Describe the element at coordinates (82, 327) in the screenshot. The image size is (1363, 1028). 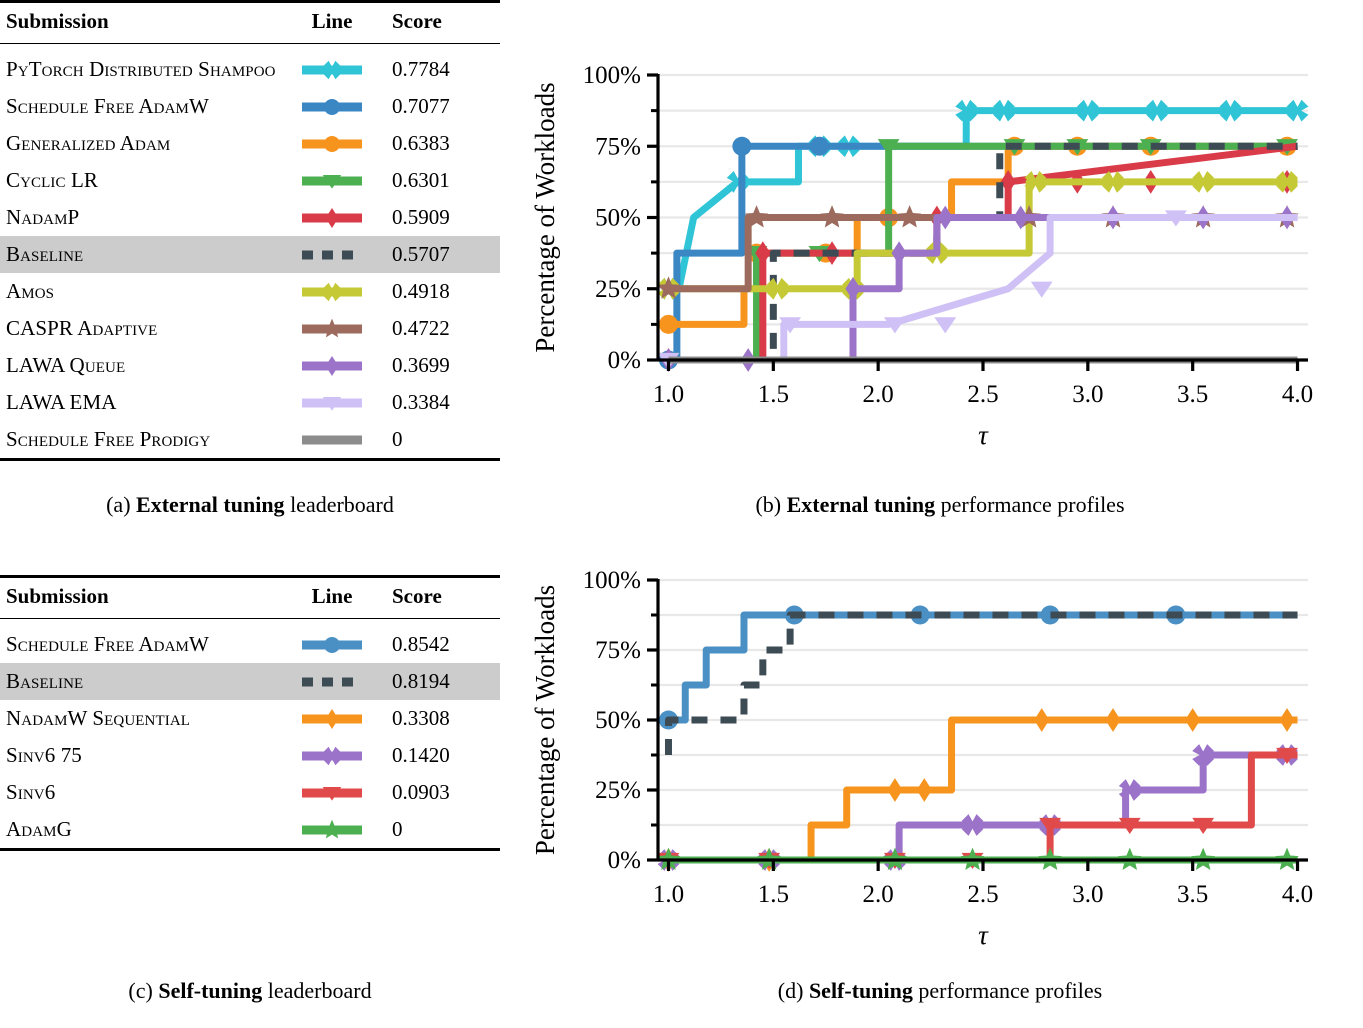
I see `submission-name: CASPR Adaptive` at that location.